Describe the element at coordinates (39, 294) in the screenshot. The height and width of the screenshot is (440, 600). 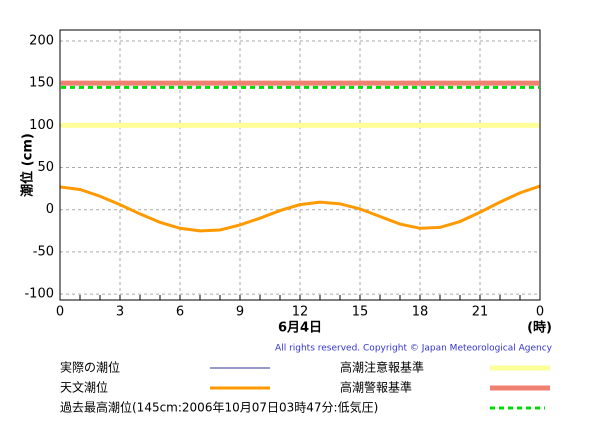
I see `y-tick-label: -100` at that location.